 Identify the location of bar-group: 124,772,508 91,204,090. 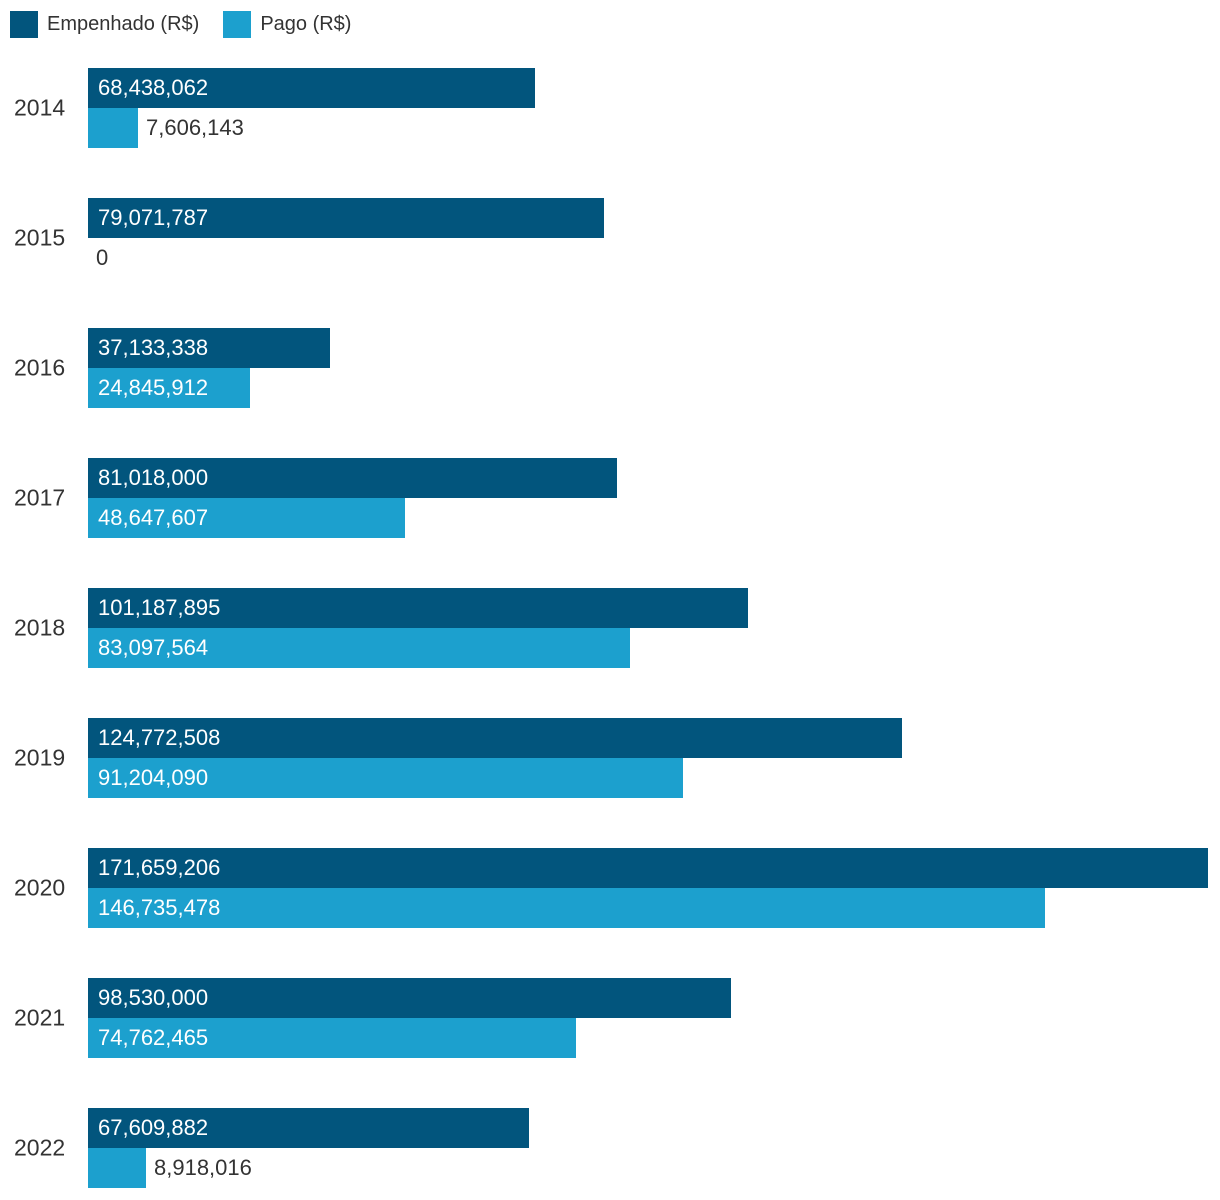
(648, 758).